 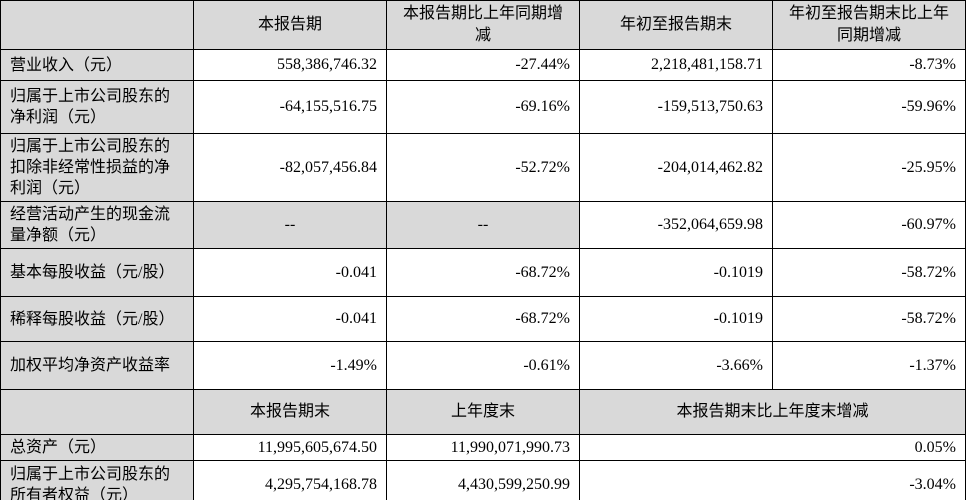 What do you see at coordinates (290, 272) in the screenshot?
I see `value-basic-eps-current: -0.041` at bounding box center [290, 272].